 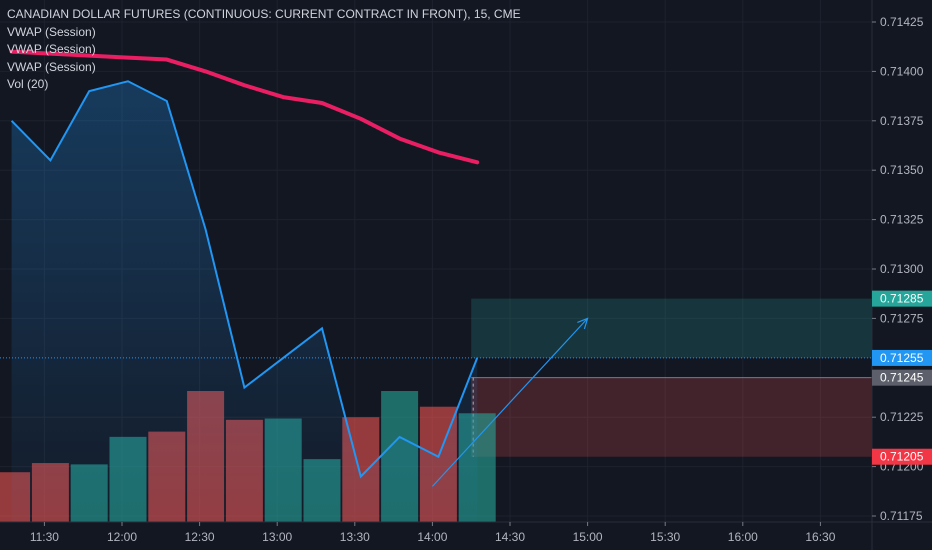 I want to click on arrow-head, so click(x=583, y=323).